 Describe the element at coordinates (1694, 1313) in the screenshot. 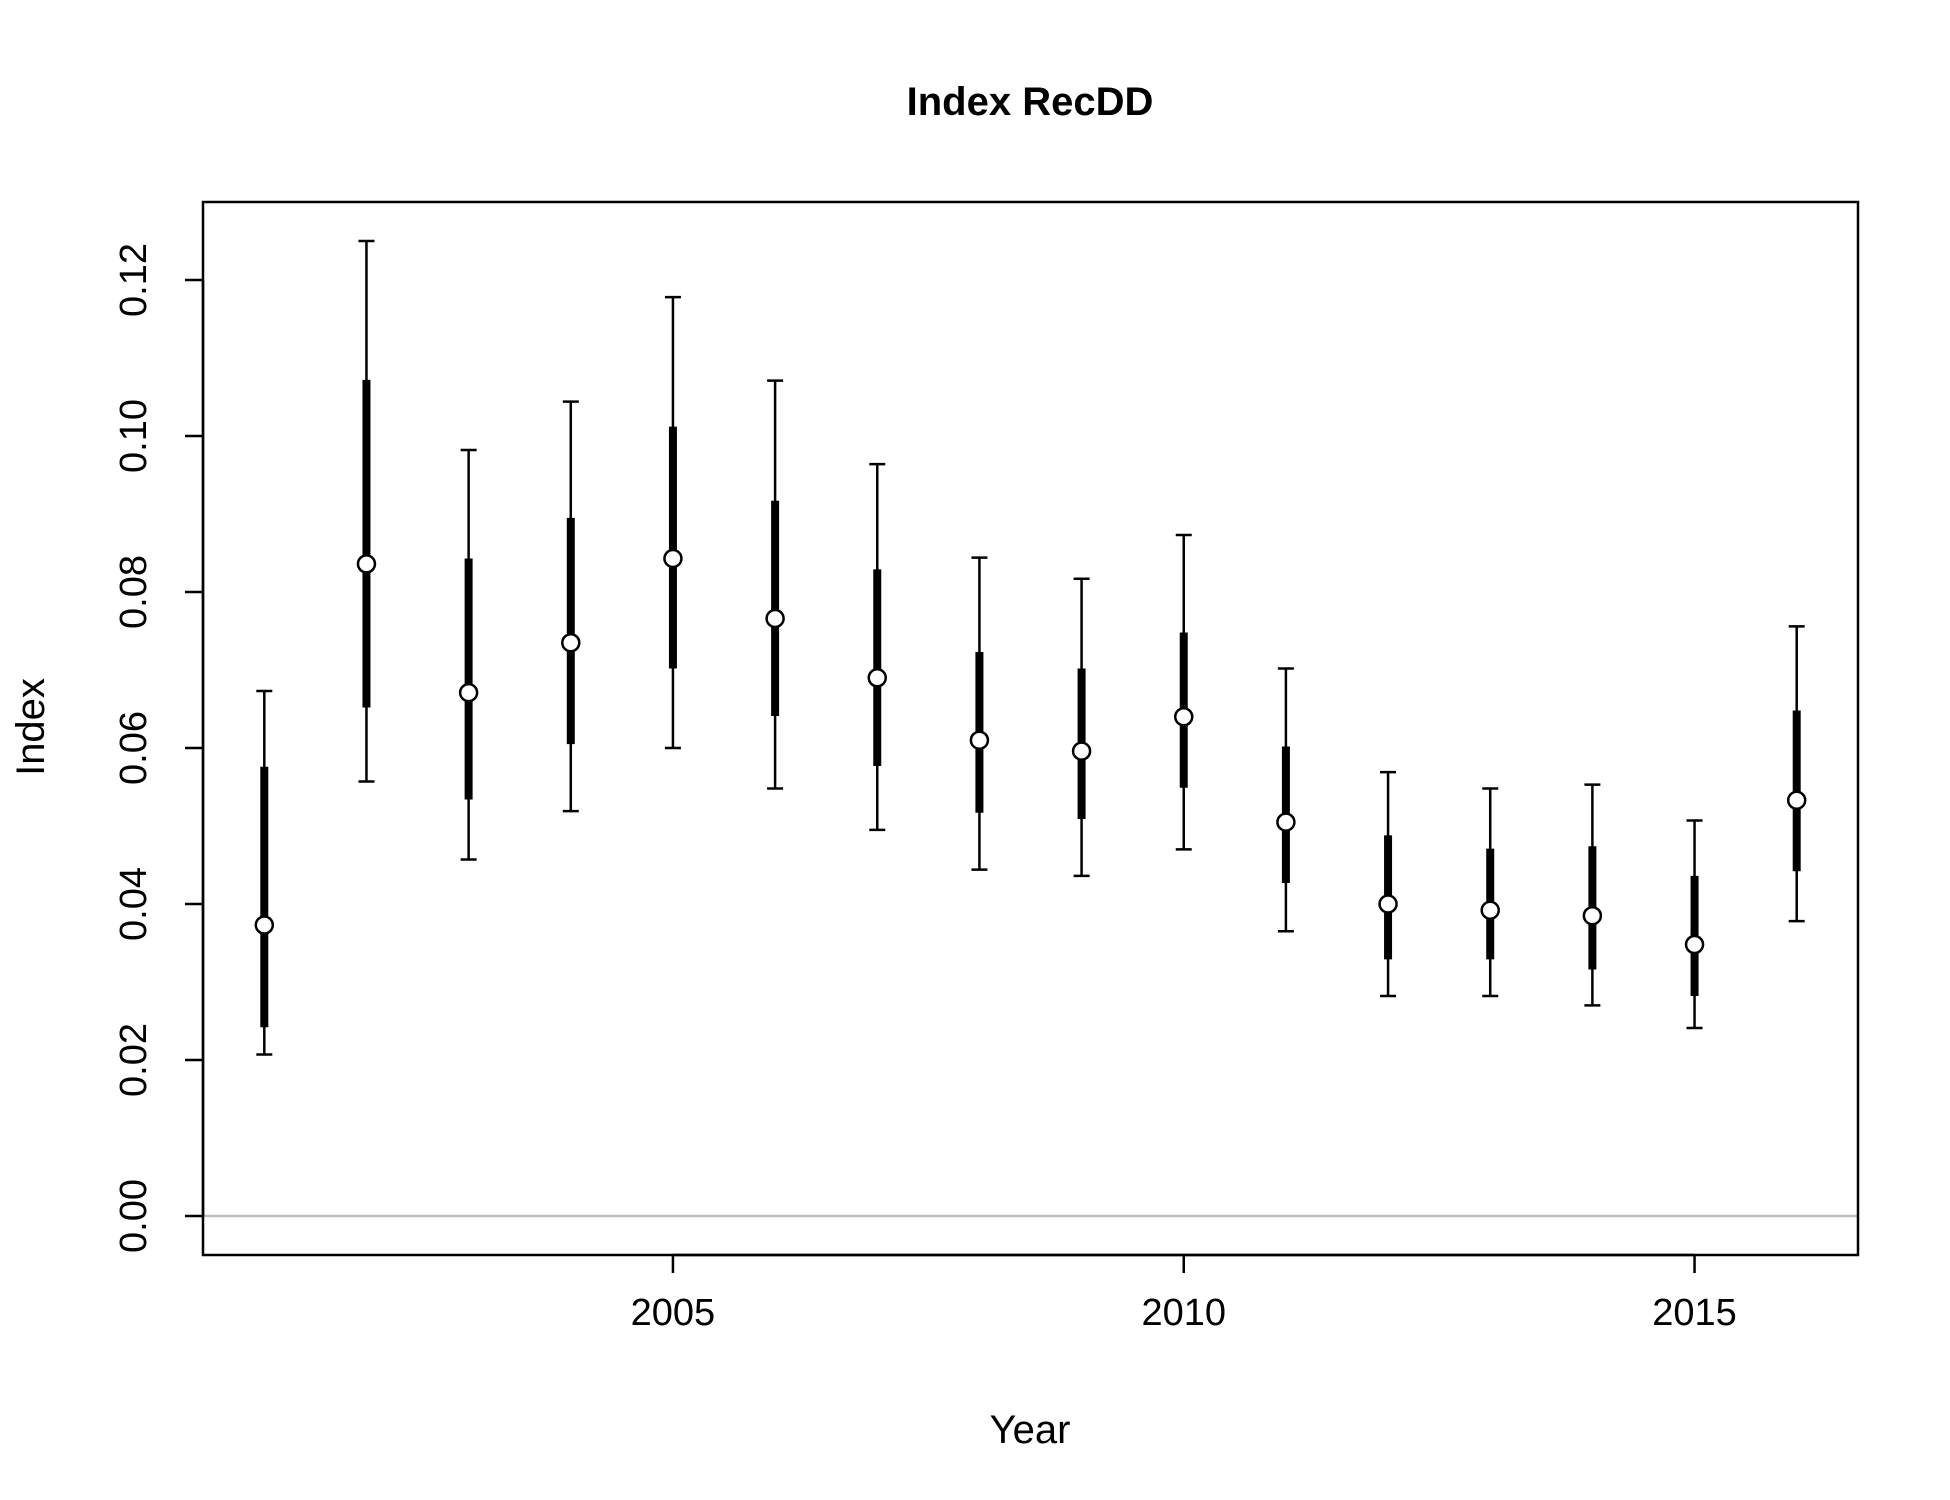

I see `x-tick-label: 2015` at that location.